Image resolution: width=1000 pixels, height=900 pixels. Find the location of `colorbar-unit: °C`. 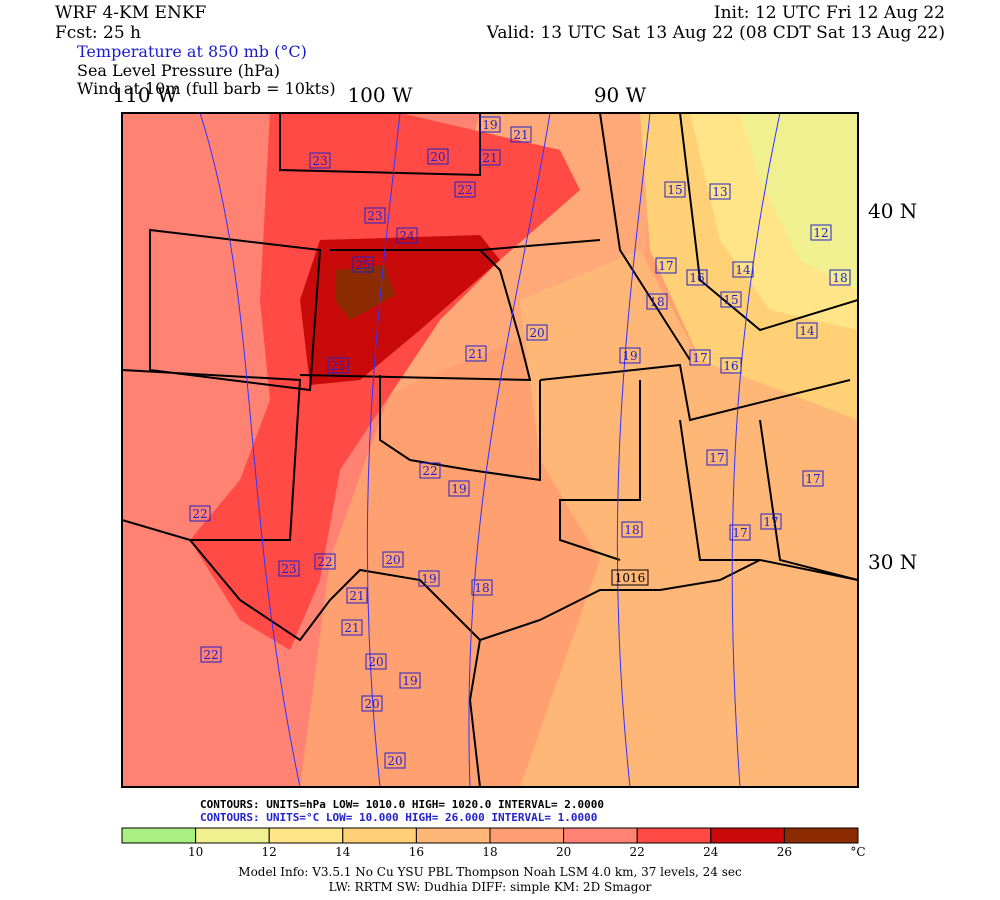

colorbar-unit: °C is located at coordinates (857, 852).